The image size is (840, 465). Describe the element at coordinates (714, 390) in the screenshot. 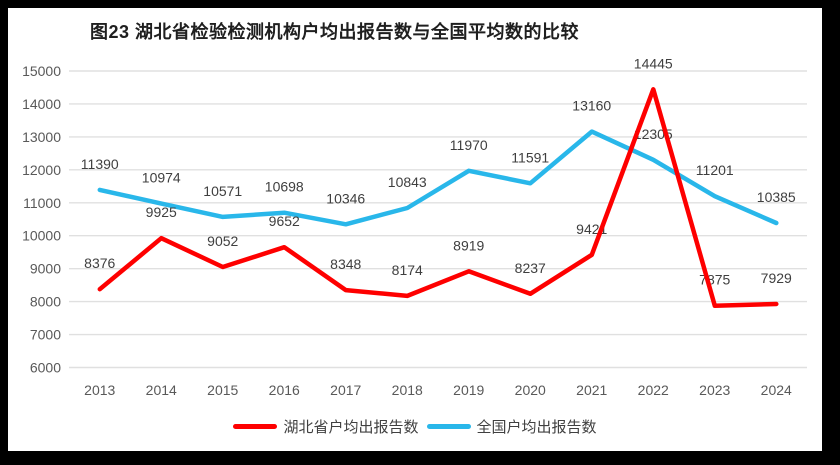

I see `x-tick-label: 2023` at that location.